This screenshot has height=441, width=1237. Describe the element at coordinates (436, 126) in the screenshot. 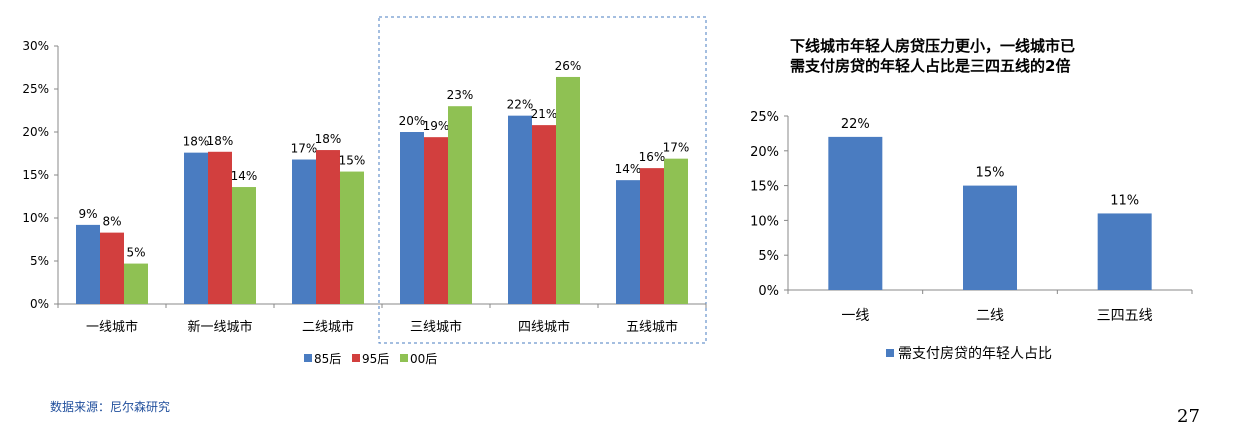

I see `data-label: 19%` at that location.